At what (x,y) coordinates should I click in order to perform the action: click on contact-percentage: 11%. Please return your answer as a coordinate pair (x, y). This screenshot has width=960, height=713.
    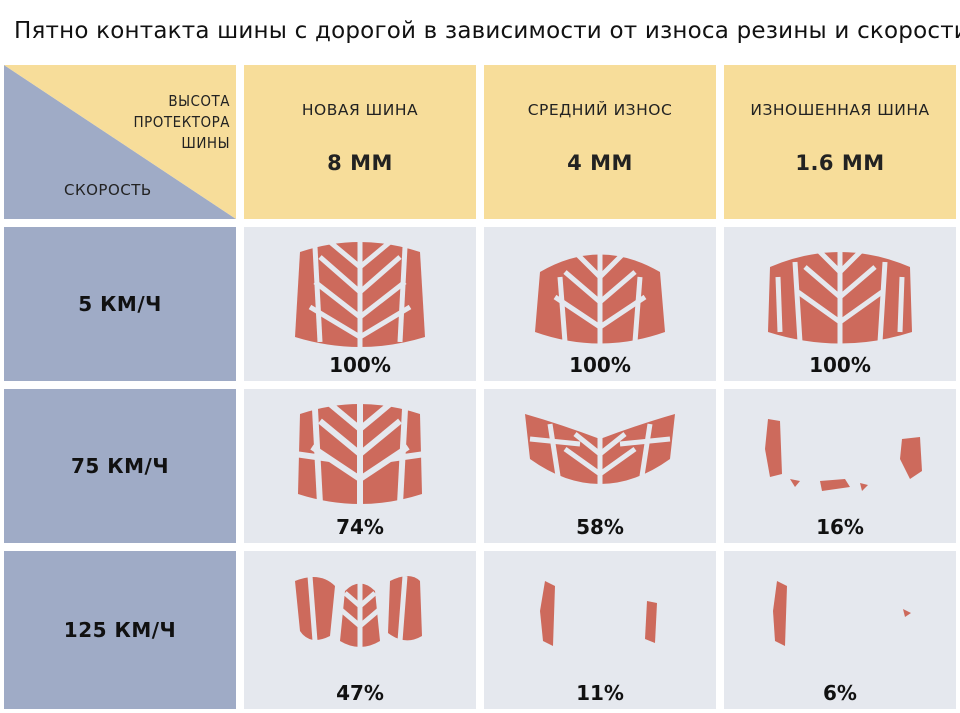
    Looking at the image, I should click on (600, 693).